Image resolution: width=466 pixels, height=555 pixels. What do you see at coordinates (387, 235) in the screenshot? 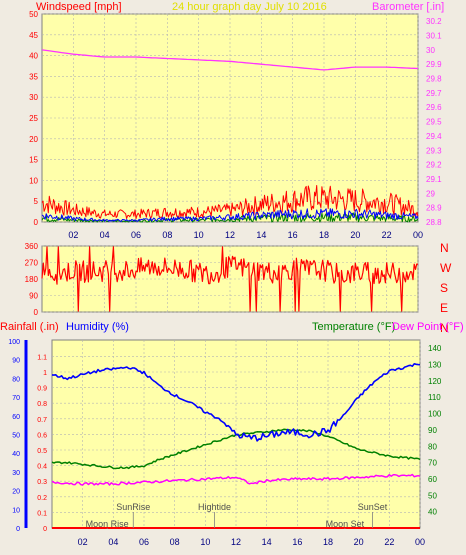
I see `wind-x-tick: 22` at bounding box center [387, 235].